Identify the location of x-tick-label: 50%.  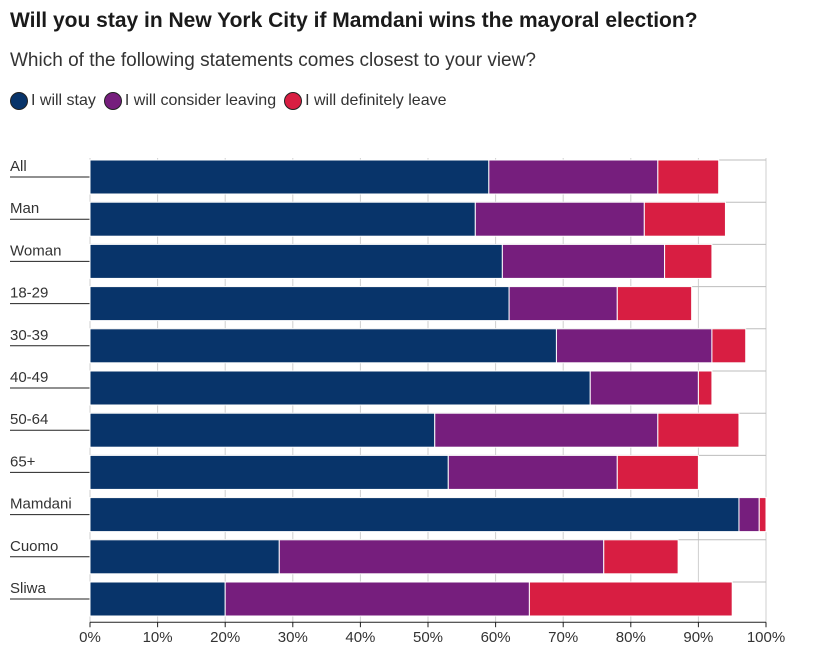
(428, 637).